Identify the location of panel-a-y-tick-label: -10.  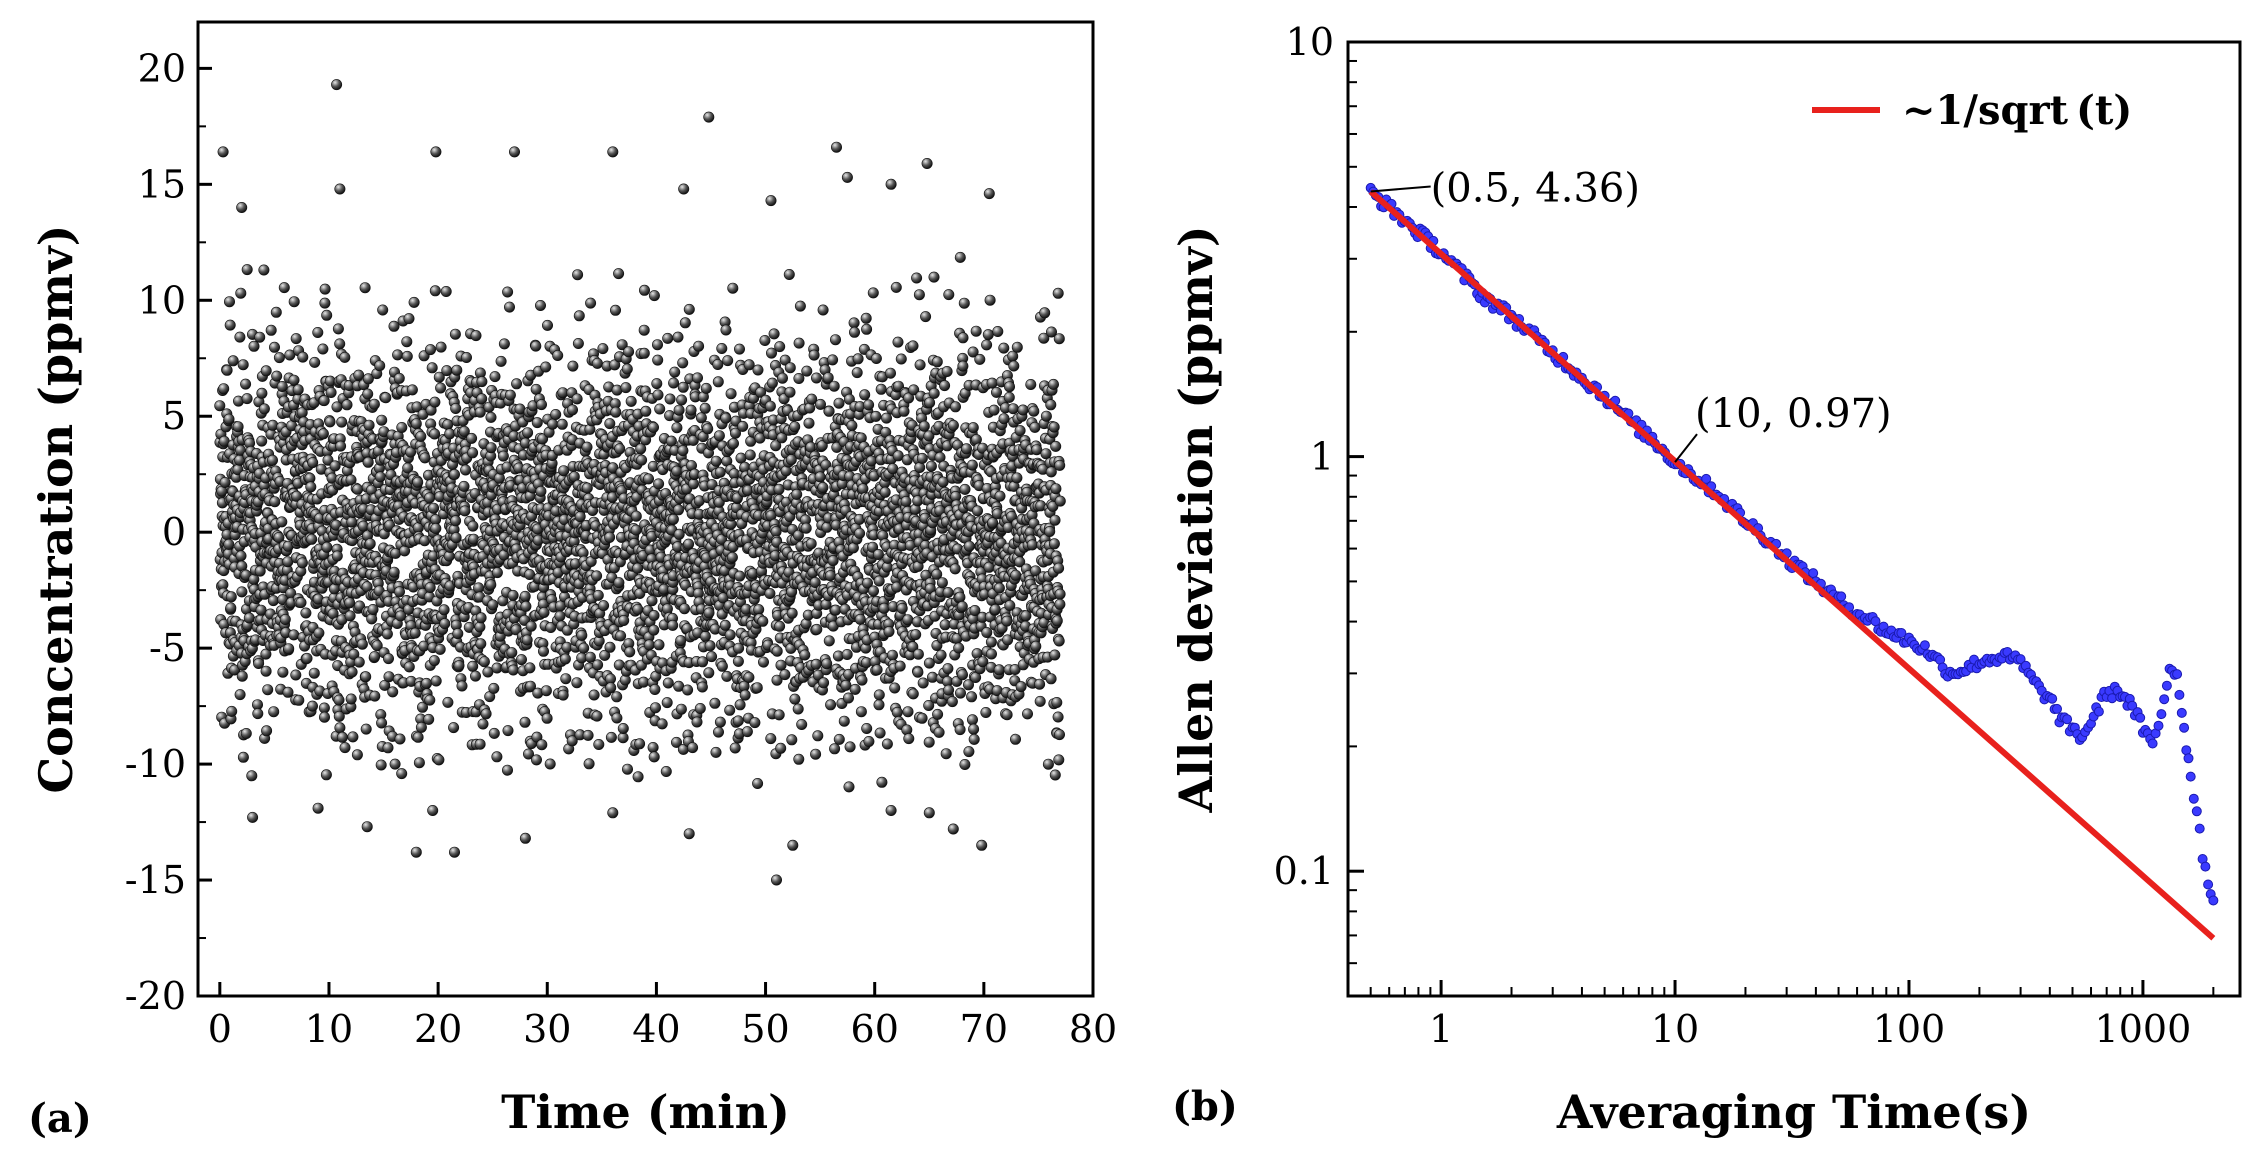
(155, 764).